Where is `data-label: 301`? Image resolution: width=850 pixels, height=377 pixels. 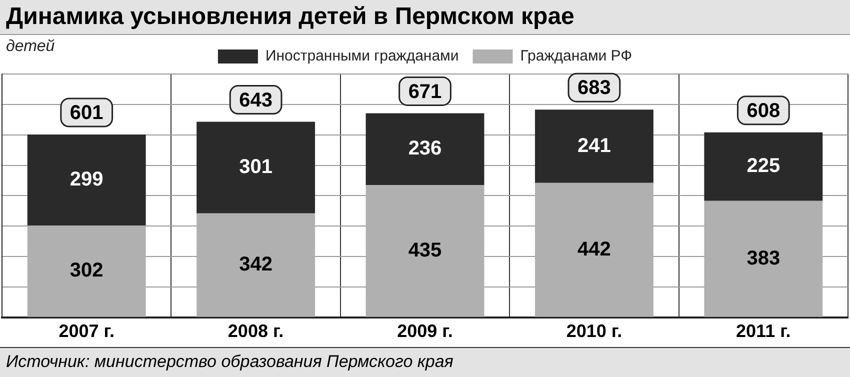
data-label: 301 is located at coordinates (255, 167).